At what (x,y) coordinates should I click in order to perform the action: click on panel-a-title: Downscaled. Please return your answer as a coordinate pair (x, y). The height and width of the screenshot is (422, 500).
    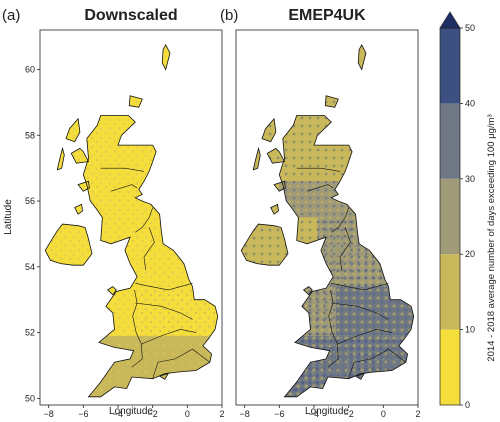
    Looking at the image, I should click on (130, 15).